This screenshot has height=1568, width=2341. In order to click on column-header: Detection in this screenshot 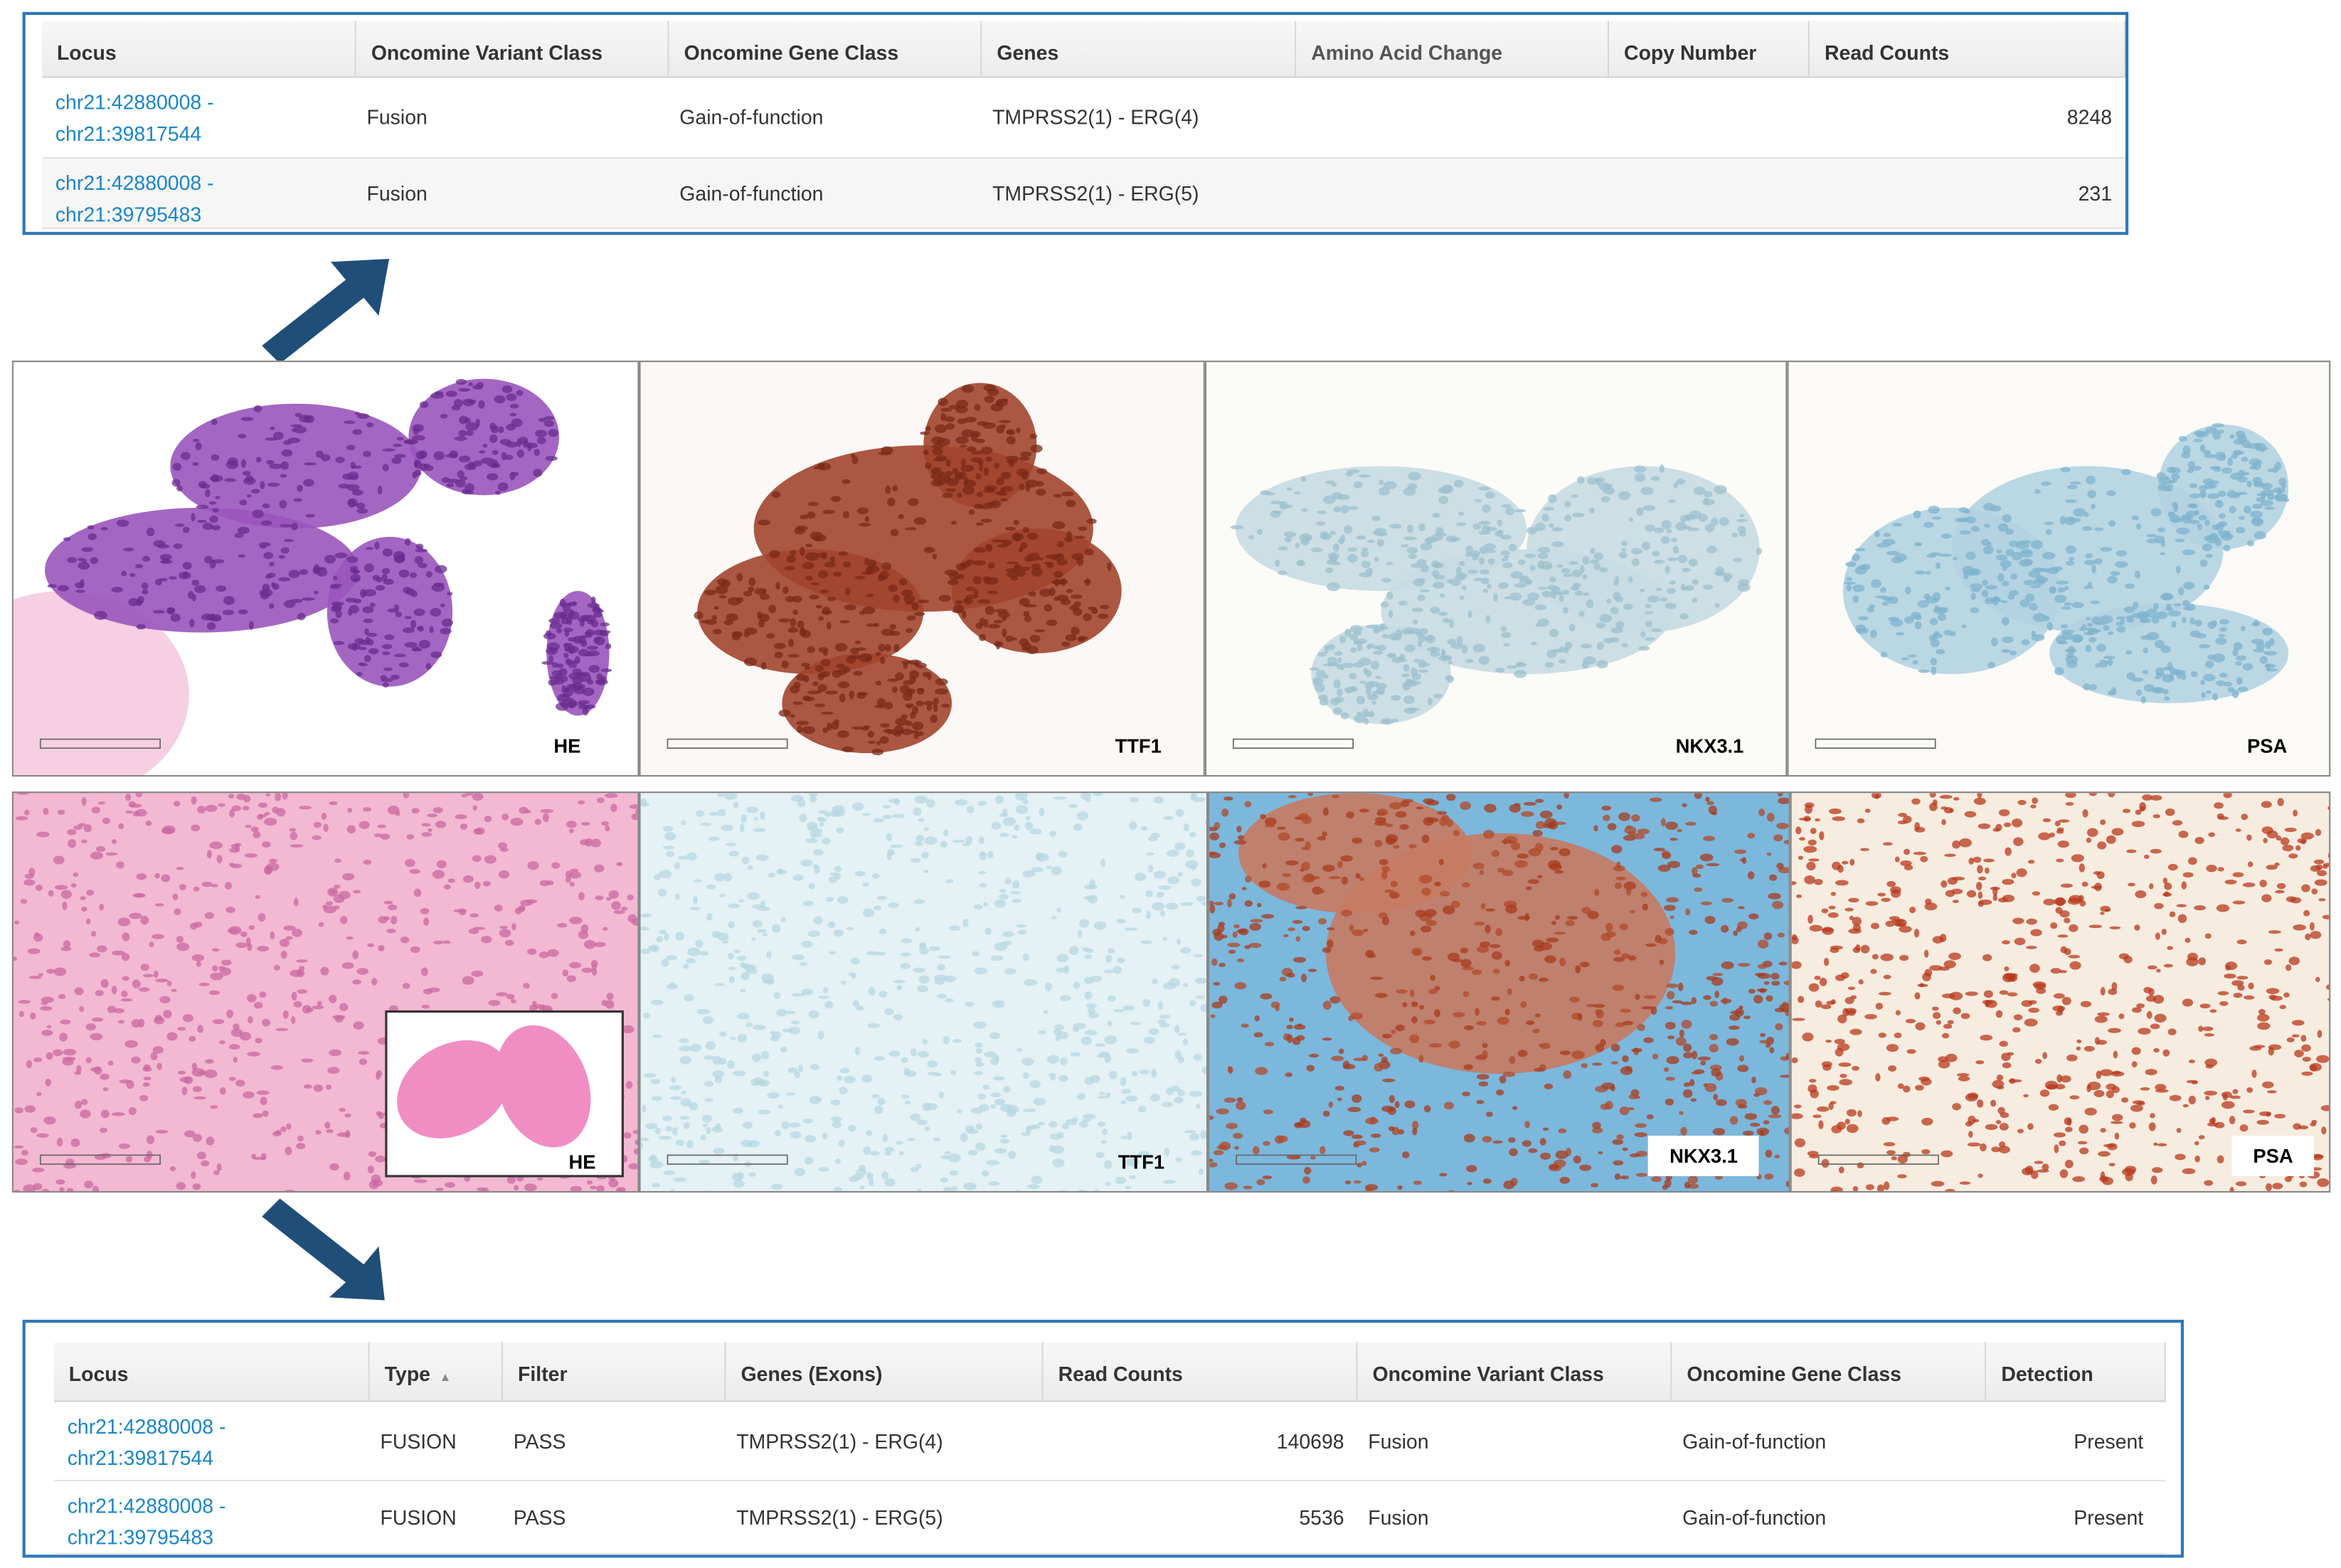, I will do `click(2076, 1372)`.